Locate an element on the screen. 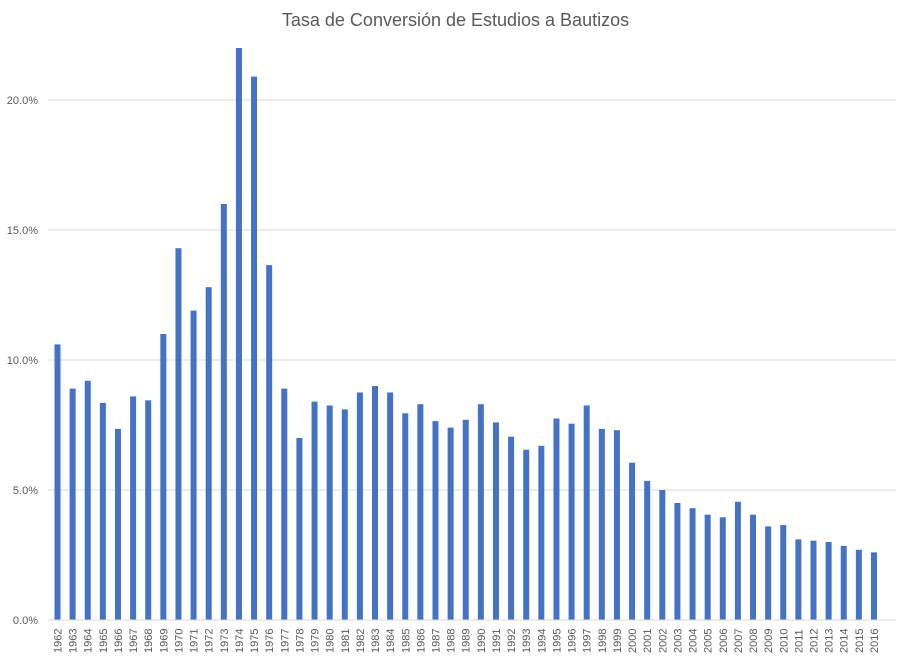 This screenshot has height=661, width=911. x-tick-label: 2007 is located at coordinates (739, 641).